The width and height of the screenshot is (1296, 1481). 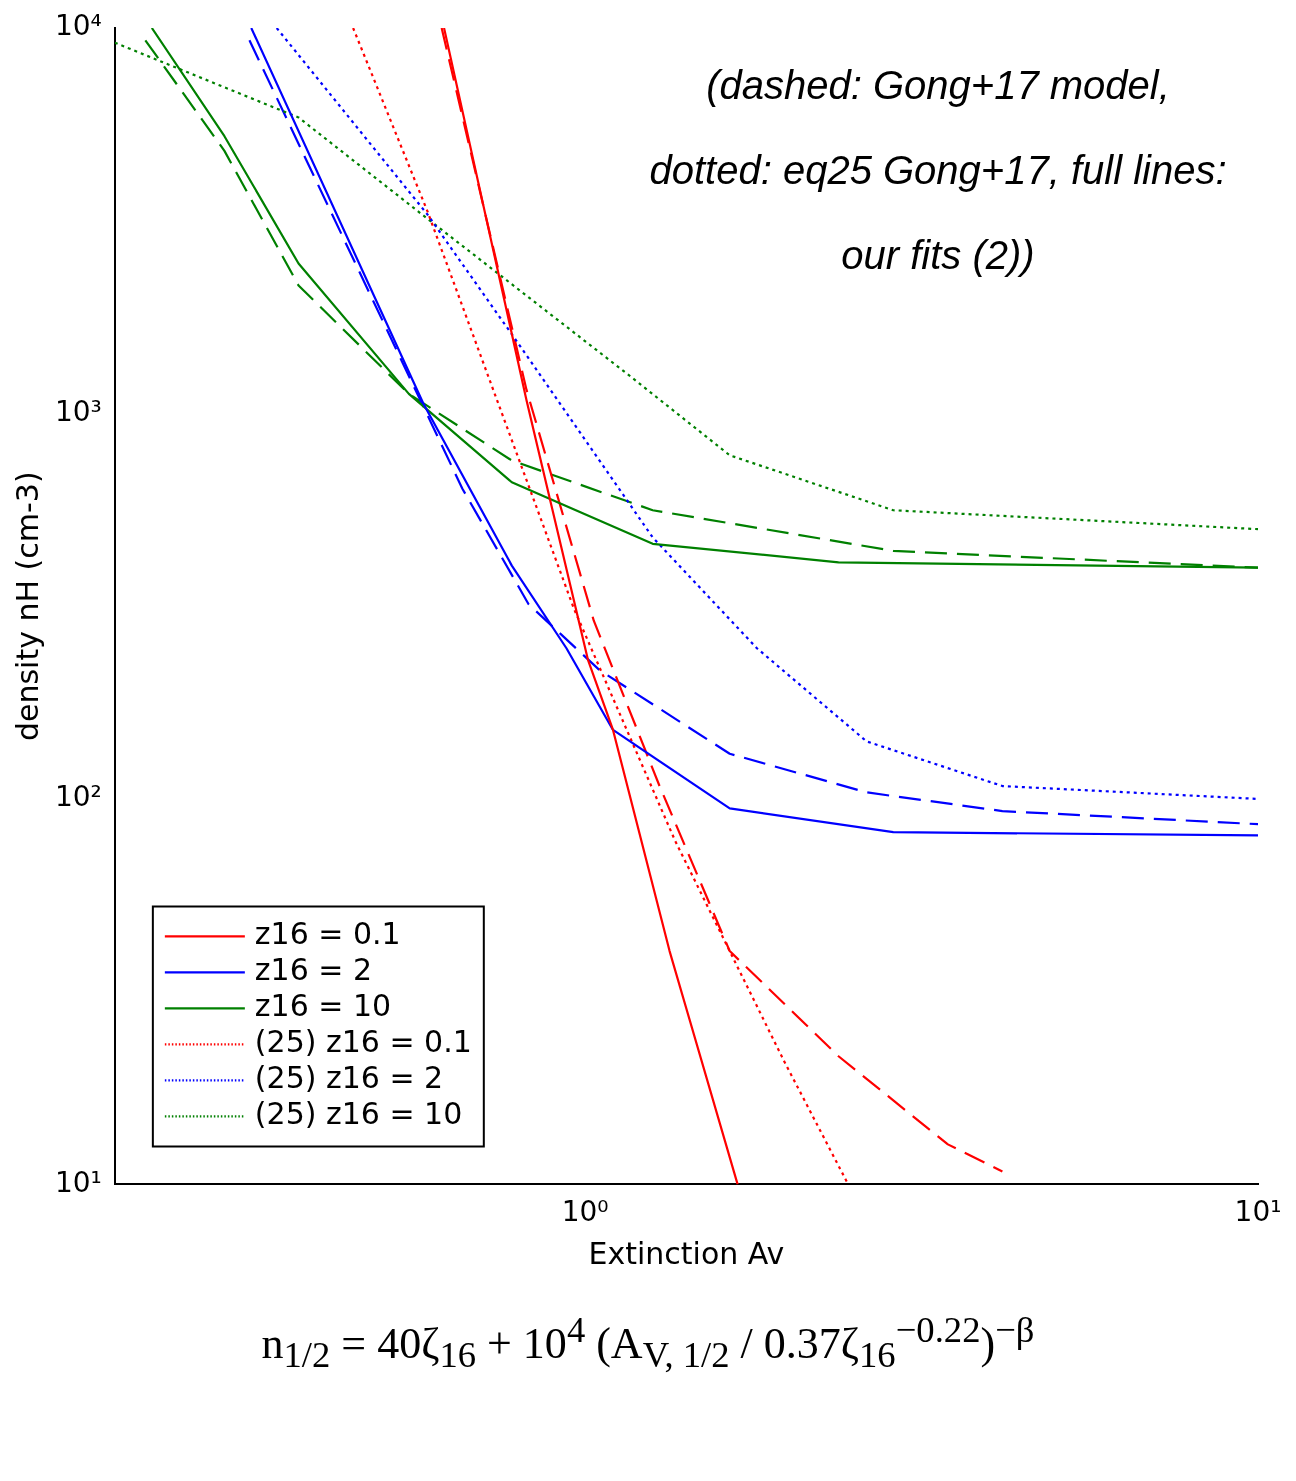 What do you see at coordinates (648, 1342) in the screenshot?
I see `text: n$_{1/2}$ = 40ζ$_{16}$ + 10$^{4}$ (A$_{V, 1/2}$ / 0.37ζ$_{16}$$^{−0.22}$)$^{−β}$` at bounding box center [648, 1342].